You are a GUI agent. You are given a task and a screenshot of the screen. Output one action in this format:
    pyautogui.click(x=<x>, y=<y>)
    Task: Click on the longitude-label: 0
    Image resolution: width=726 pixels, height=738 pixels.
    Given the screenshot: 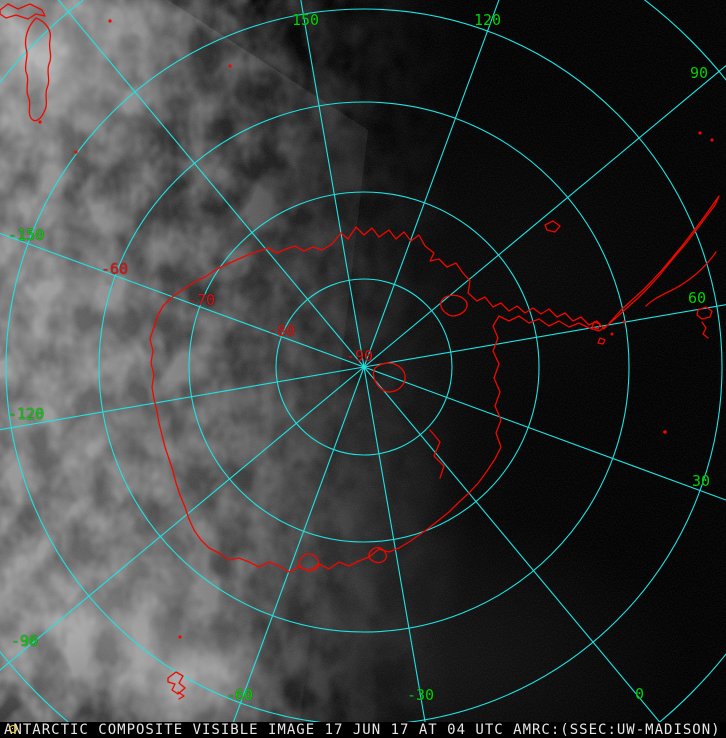 What is the action you would take?
    pyautogui.click(x=640, y=694)
    